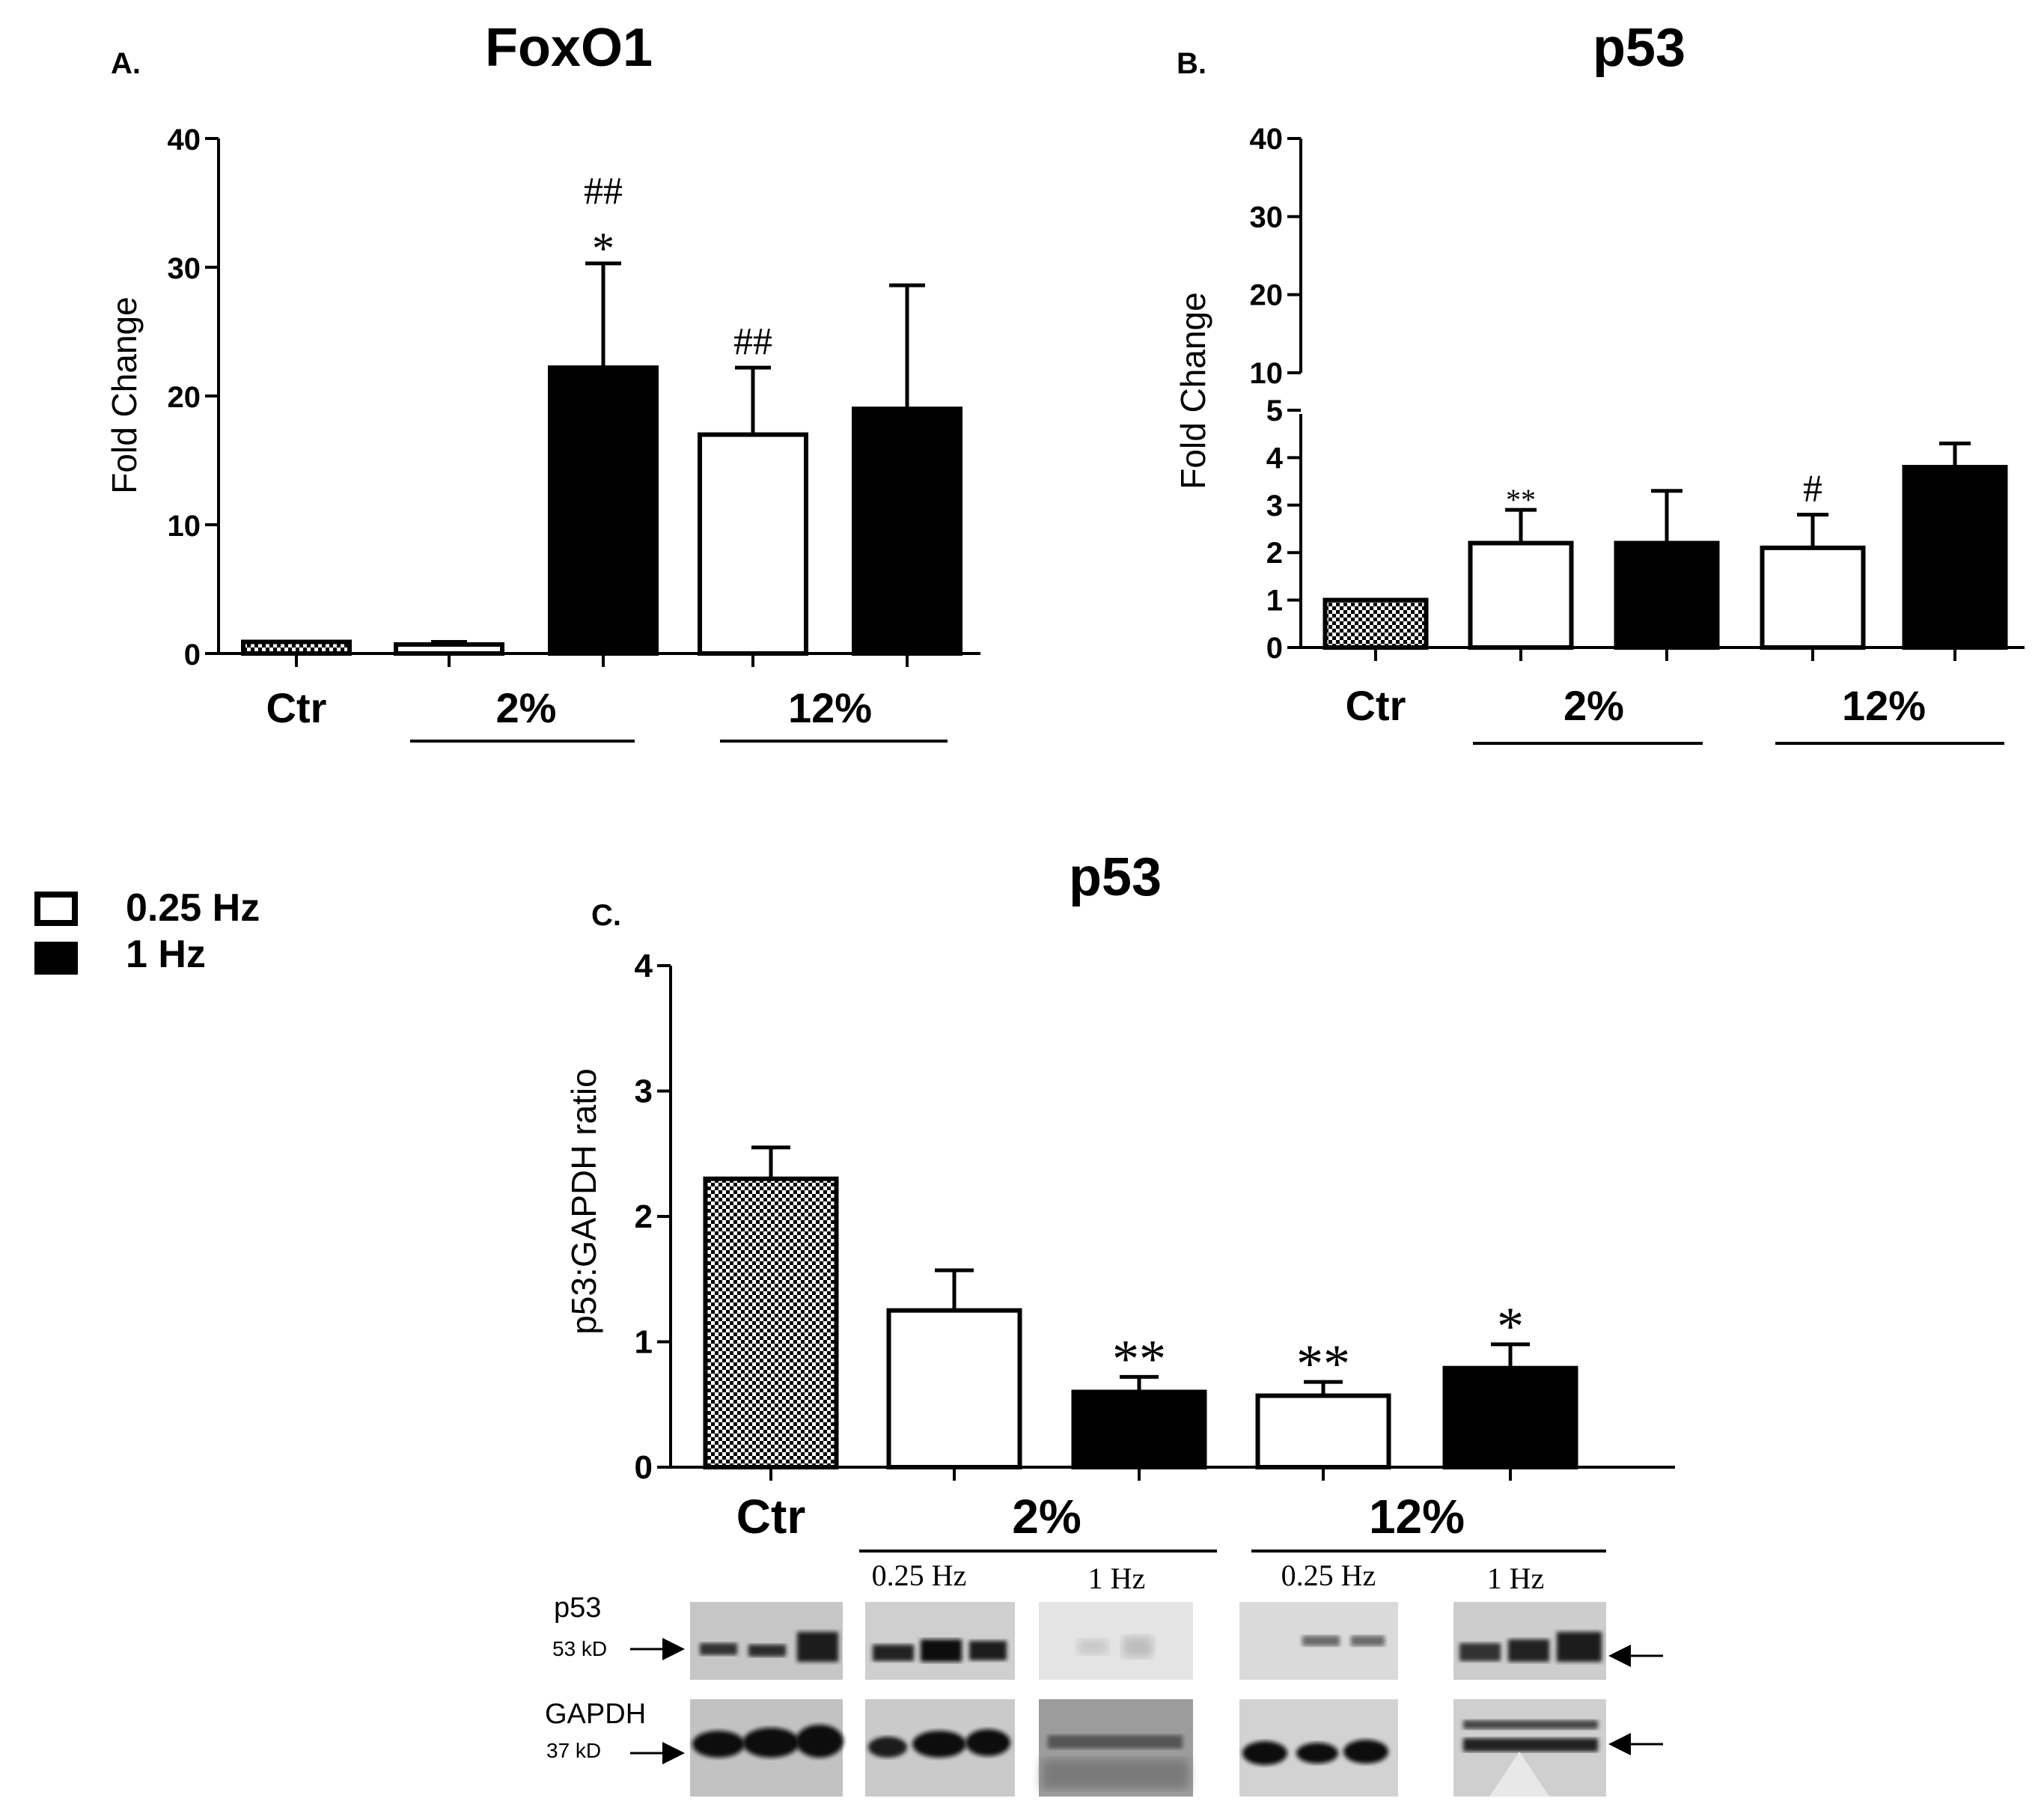  Describe the element at coordinates (940, 1748) in the screenshot. I see `blot-gapdh-2pct-025hz` at that location.